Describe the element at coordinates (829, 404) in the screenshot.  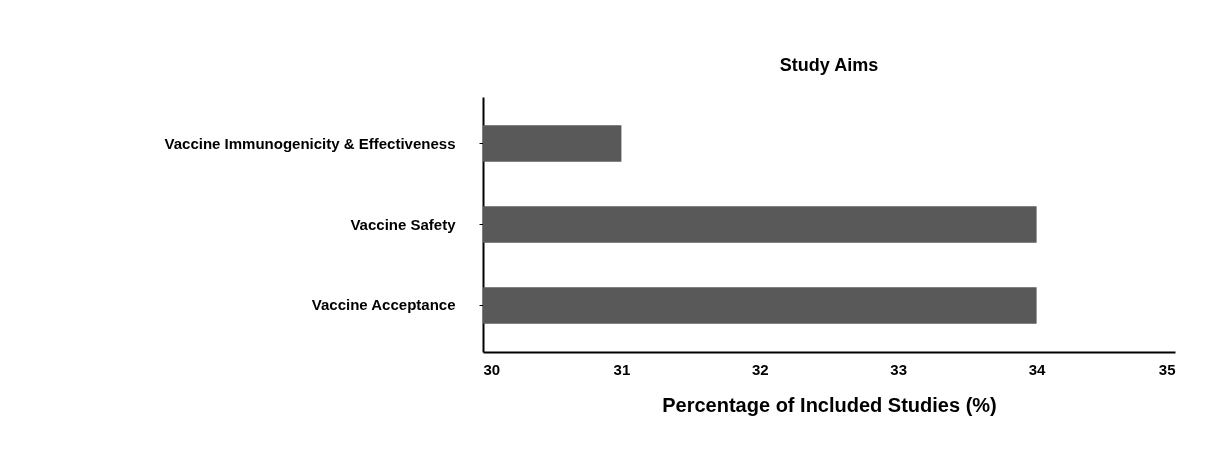
I see `x-axis-title: Percentage of Included Studies (%)` at that location.